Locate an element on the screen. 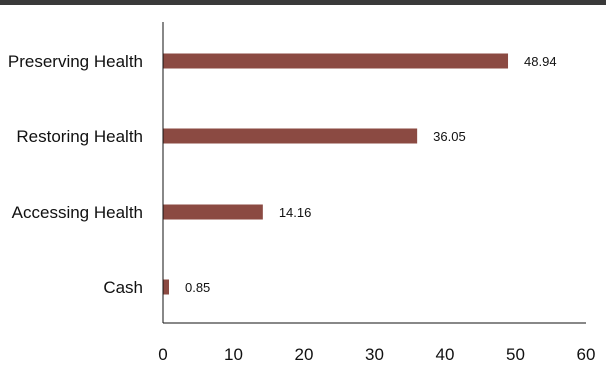 Image resolution: width=606 pixels, height=367 pixels. x-tick-label: 30 is located at coordinates (374, 354).